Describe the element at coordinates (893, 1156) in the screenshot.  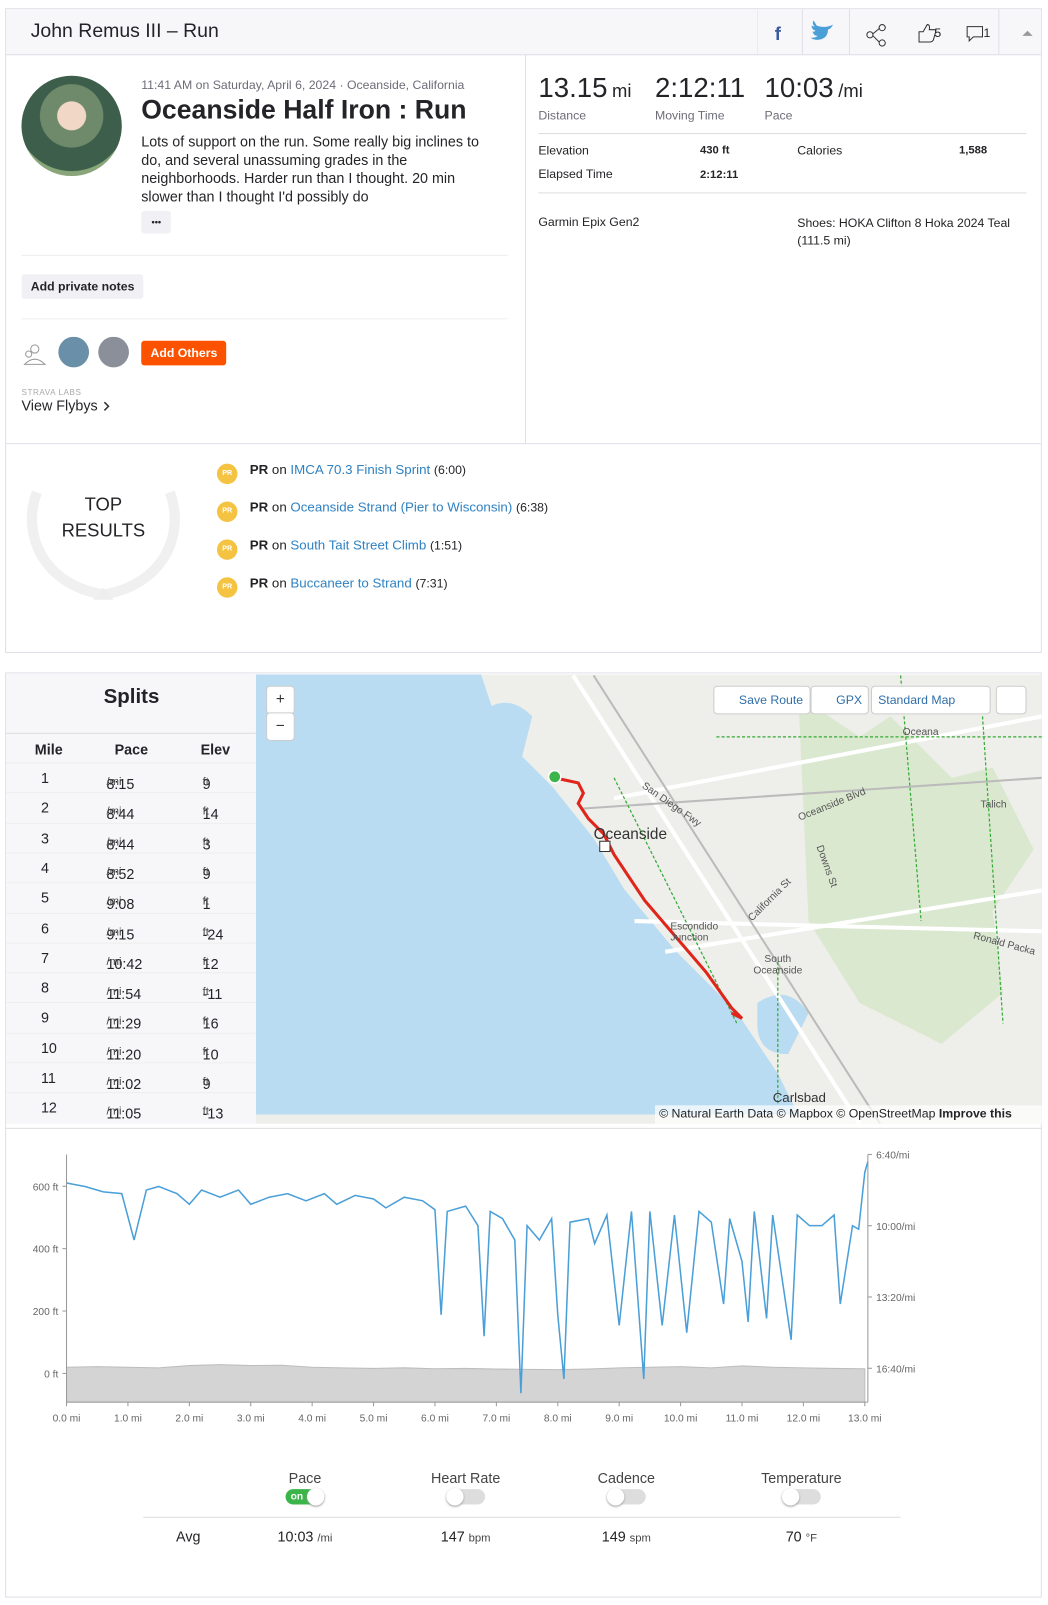
I see `y2-tick-label: 6:40/mi` at that location.